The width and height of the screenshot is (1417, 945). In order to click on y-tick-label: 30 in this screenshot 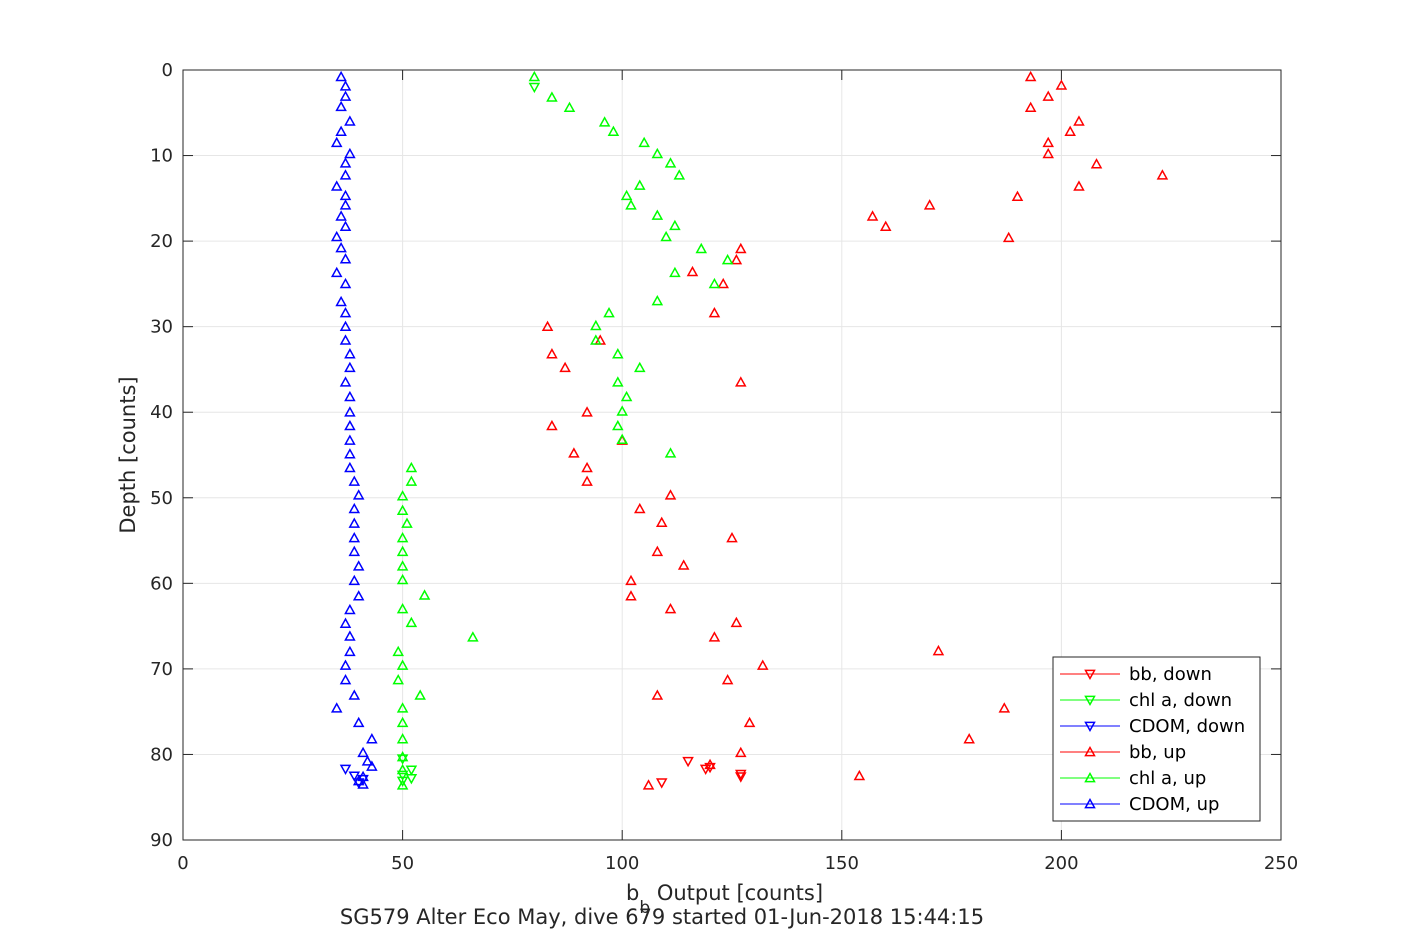, I will do `click(161, 327)`.